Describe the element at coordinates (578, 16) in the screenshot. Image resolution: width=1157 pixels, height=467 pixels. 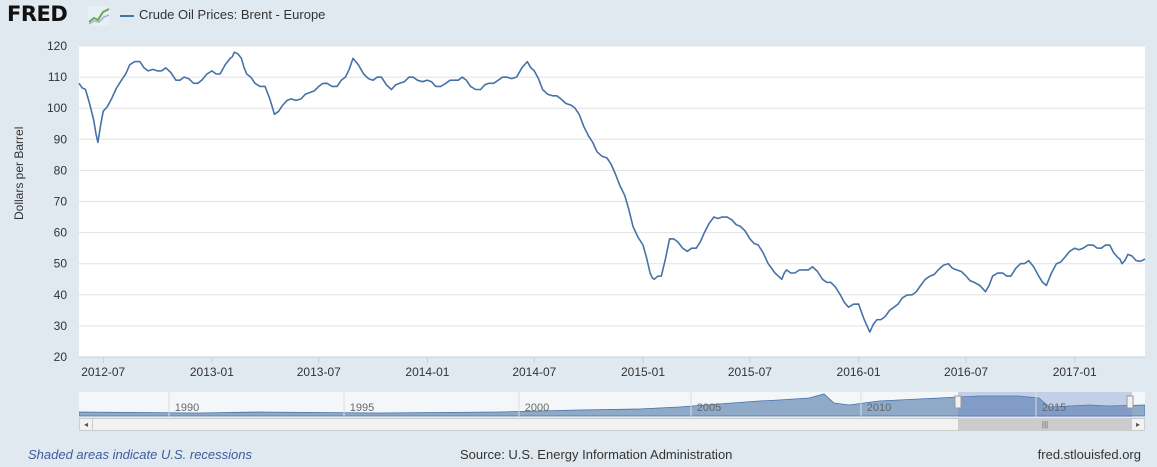
I see `header: FRED Crude Oil Prices: Brent - Europe` at that location.